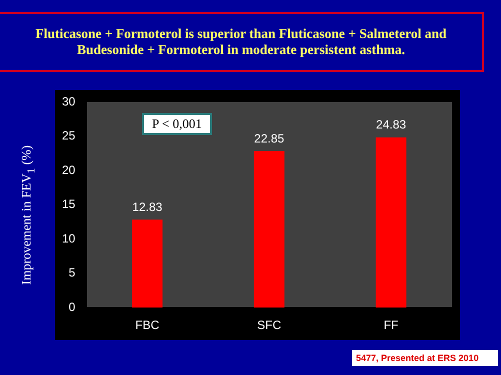  What do you see at coordinates (269, 325) in the screenshot?
I see `x-tick-label: SFC` at bounding box center [269, 325].